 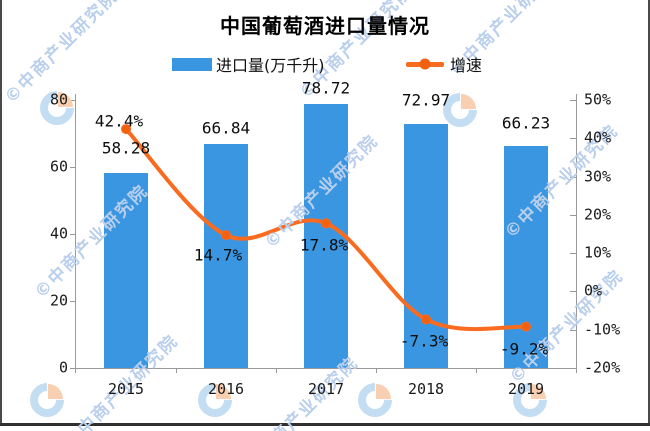 What do you see at coordinates (598, 176) in the screenshot?
I see `y-right-tick-30%: 30%` at bounding box center [598, 176].